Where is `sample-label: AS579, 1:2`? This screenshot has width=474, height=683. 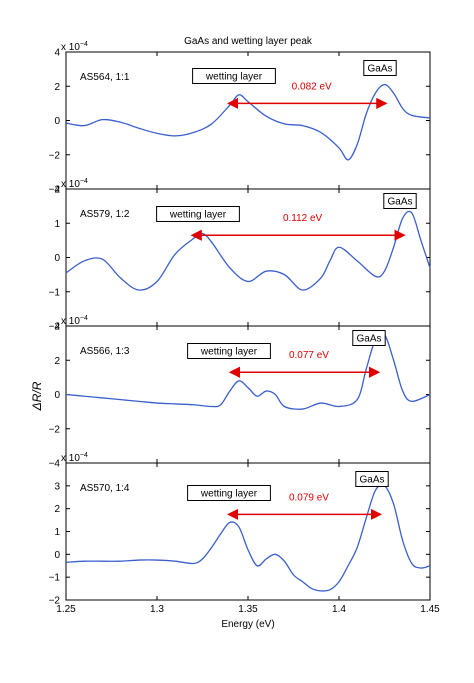 sample-label: AS579, 1:2 is located at coordinates (105, 214).